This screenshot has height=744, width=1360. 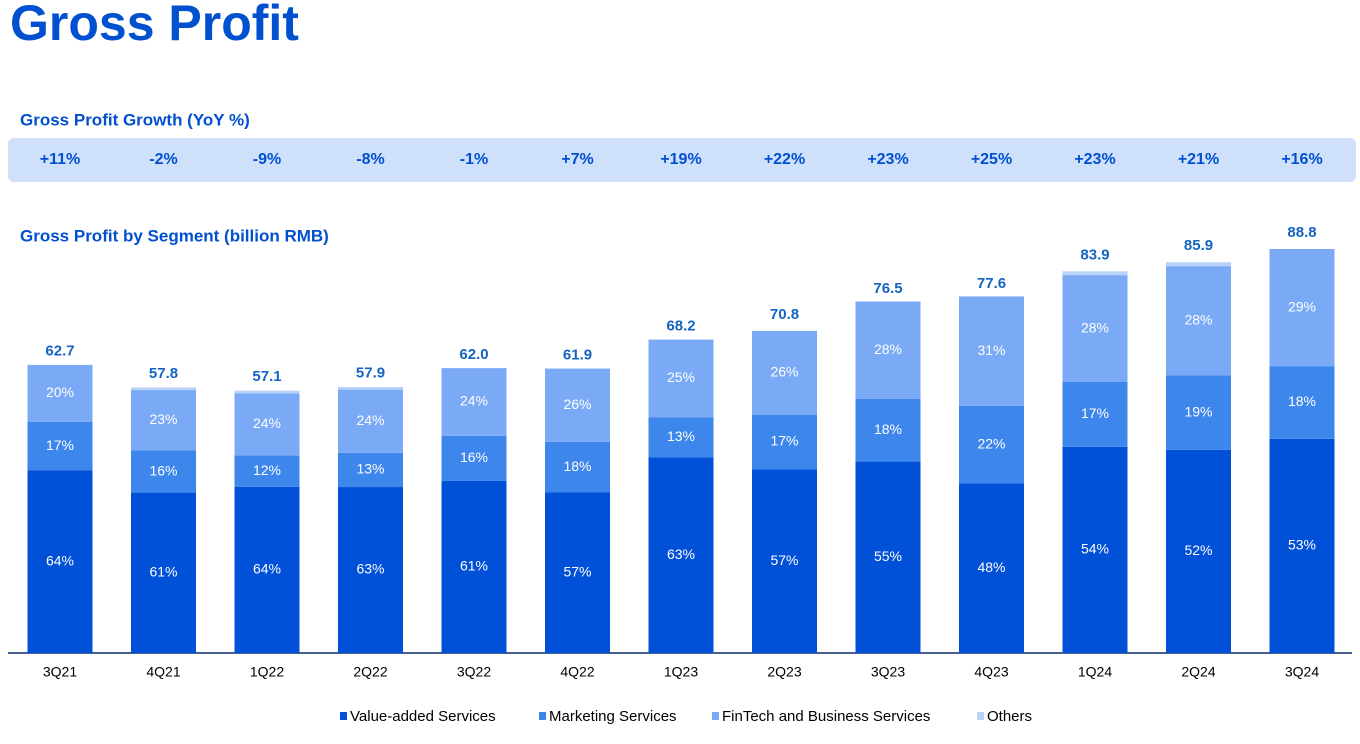 I want to click on segment-label: 52%, so click(x=1198, y=550).